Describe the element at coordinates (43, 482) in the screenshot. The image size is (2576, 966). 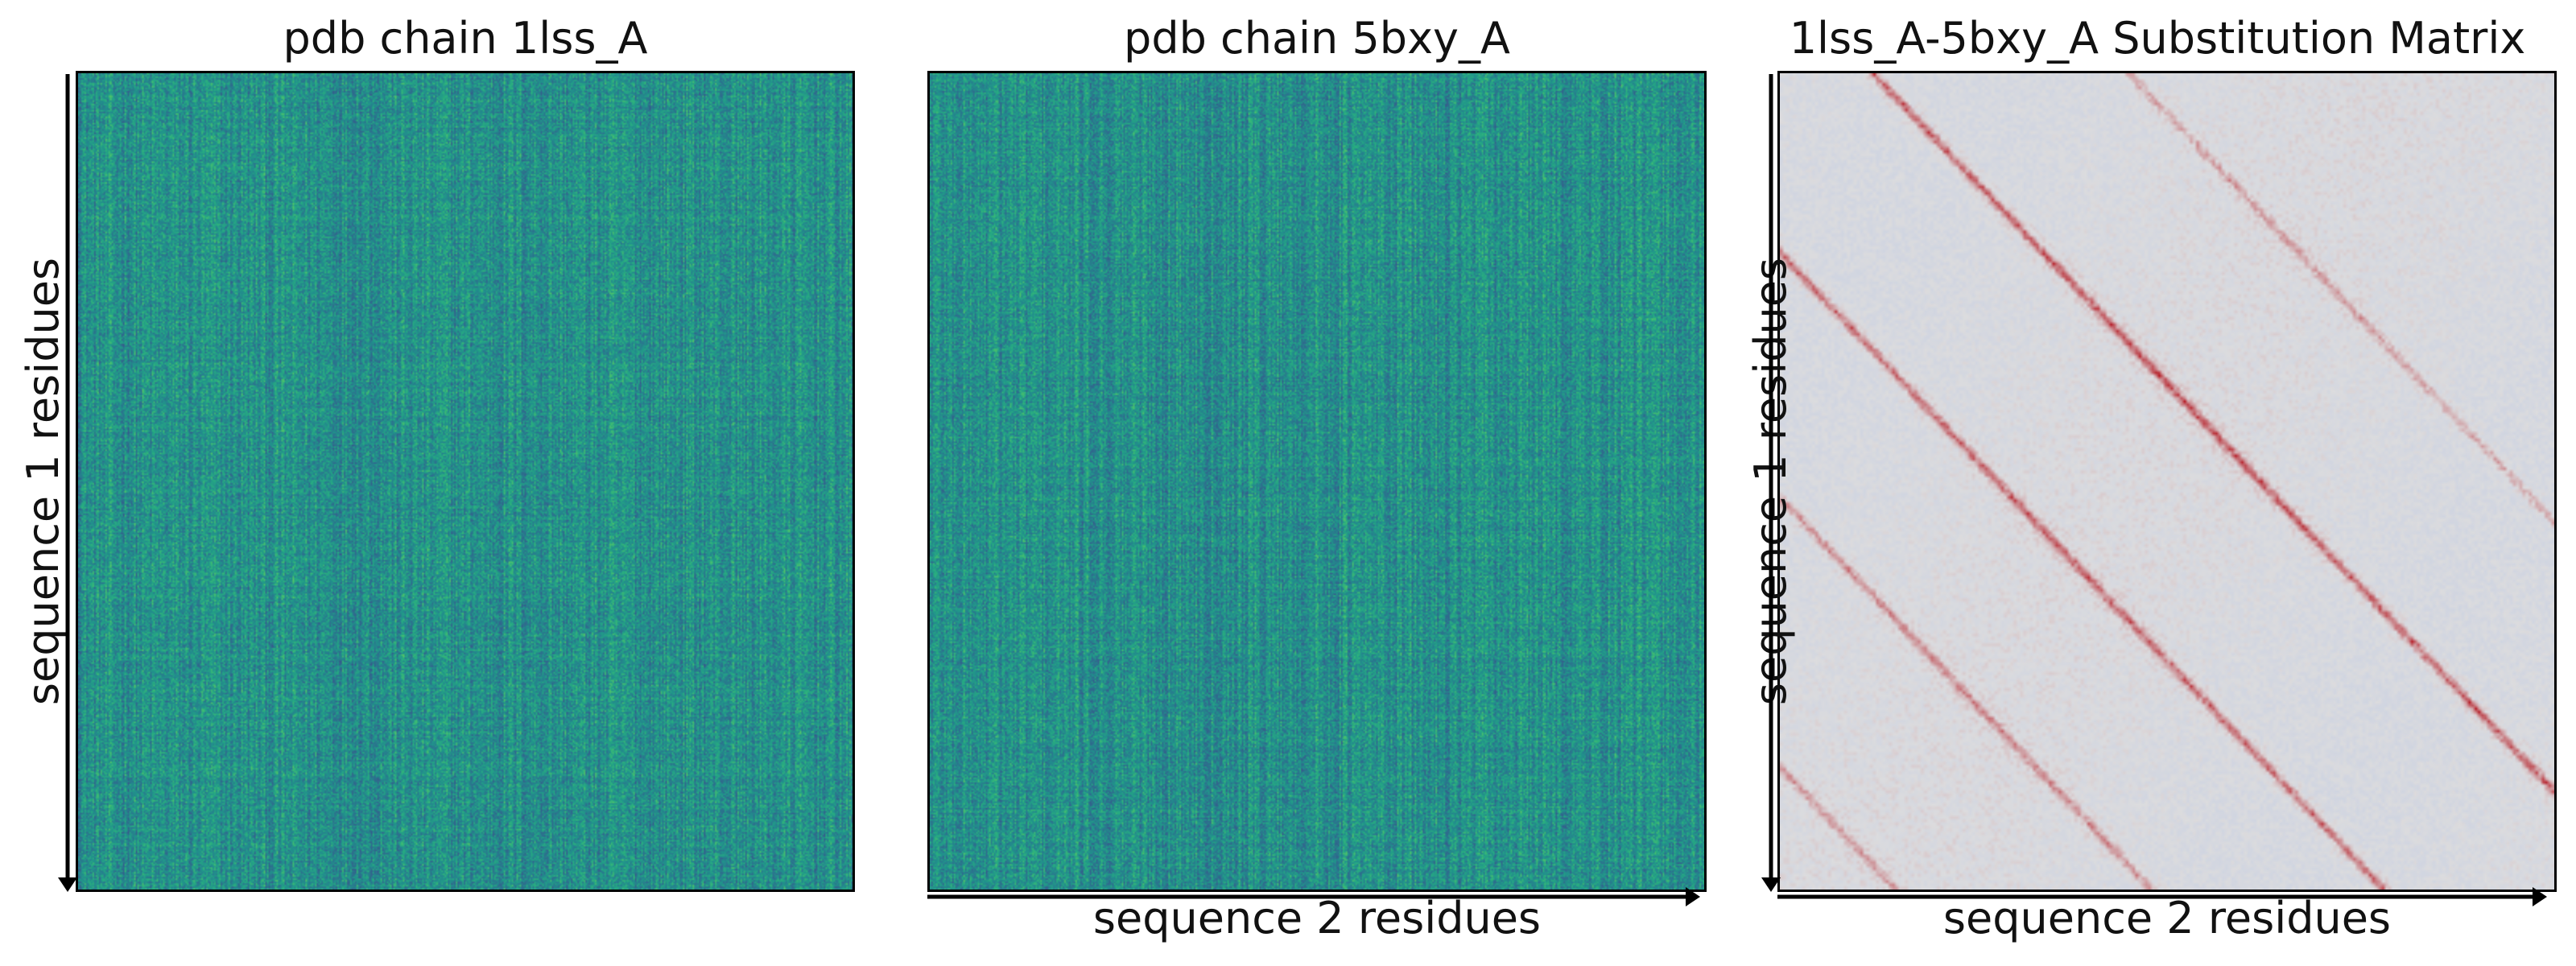
I see `panel-1-ylabel: sequence 1 residues` at that location.